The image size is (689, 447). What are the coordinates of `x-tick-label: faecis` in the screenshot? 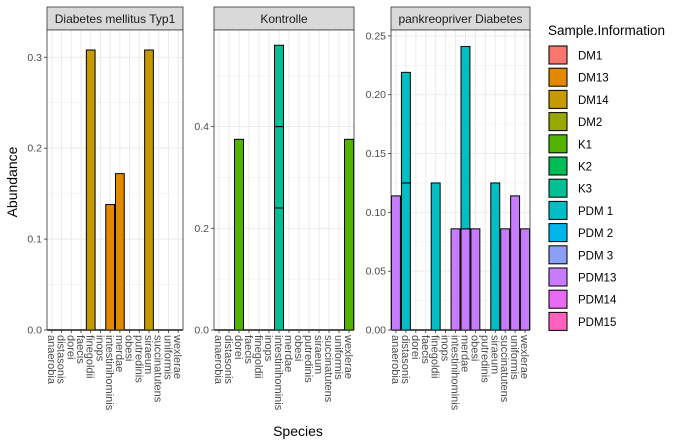 It's located at (425, 349).